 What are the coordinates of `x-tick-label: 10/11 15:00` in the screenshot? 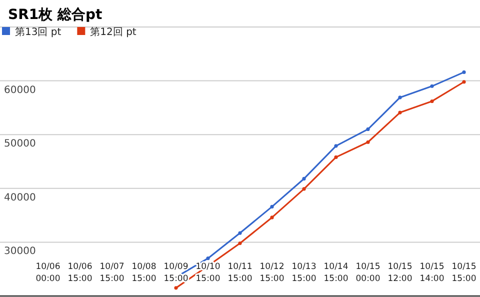 It's located at (240, 273).